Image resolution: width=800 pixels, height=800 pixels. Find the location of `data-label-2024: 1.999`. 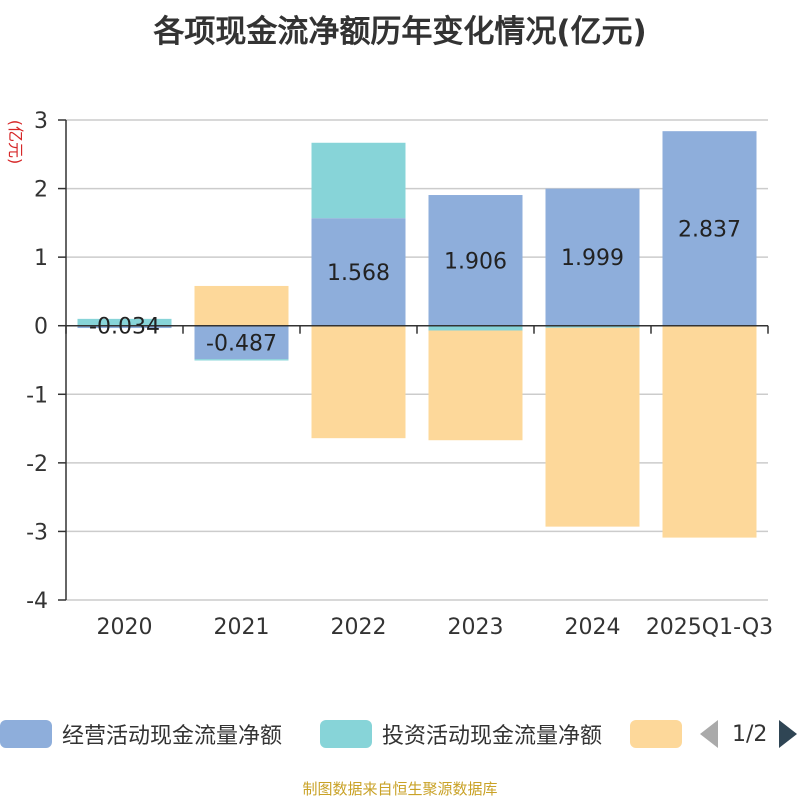

data-label-2024: 1.999 is located at coordinates (592, 258).